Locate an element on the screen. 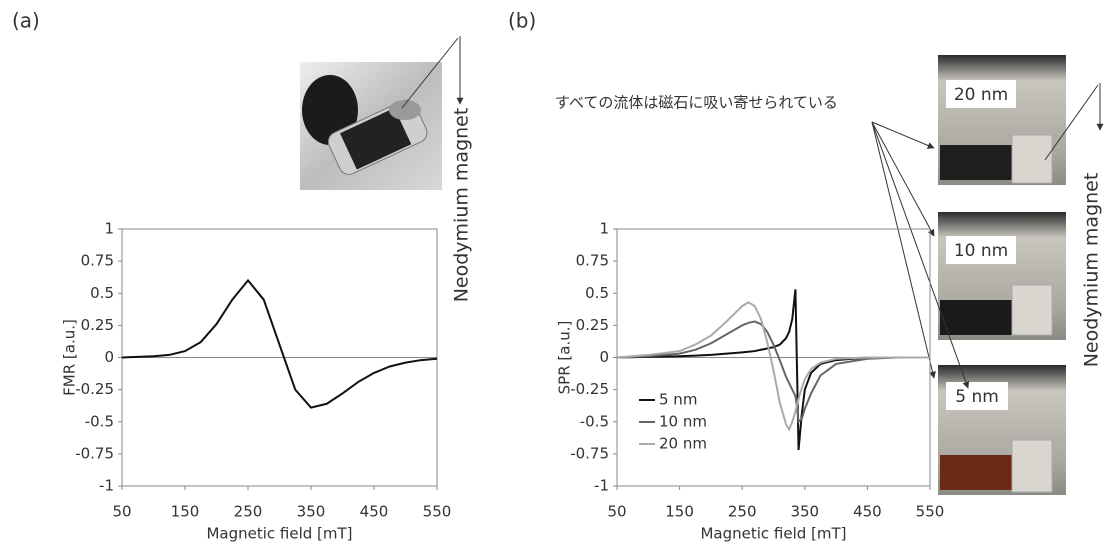 This screenshot has height=549, width=1111. y-axis-label: FMR [a.u.] is located at coordinates (70, 357).